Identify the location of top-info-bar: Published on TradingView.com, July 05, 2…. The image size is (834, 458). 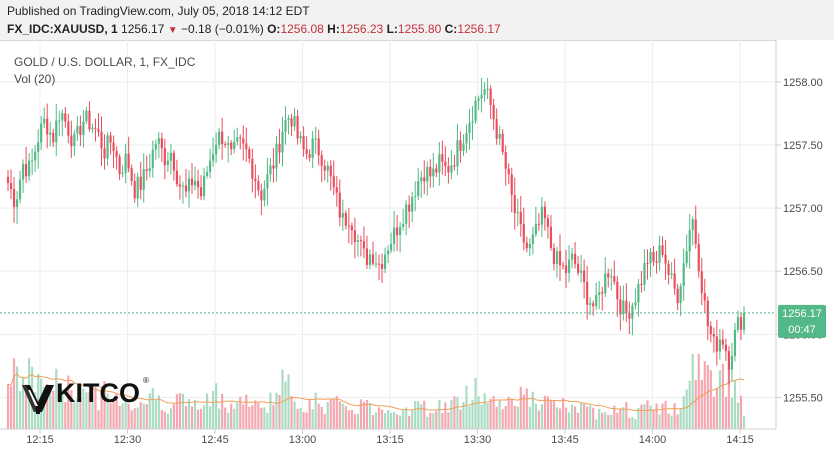
(417, 20).